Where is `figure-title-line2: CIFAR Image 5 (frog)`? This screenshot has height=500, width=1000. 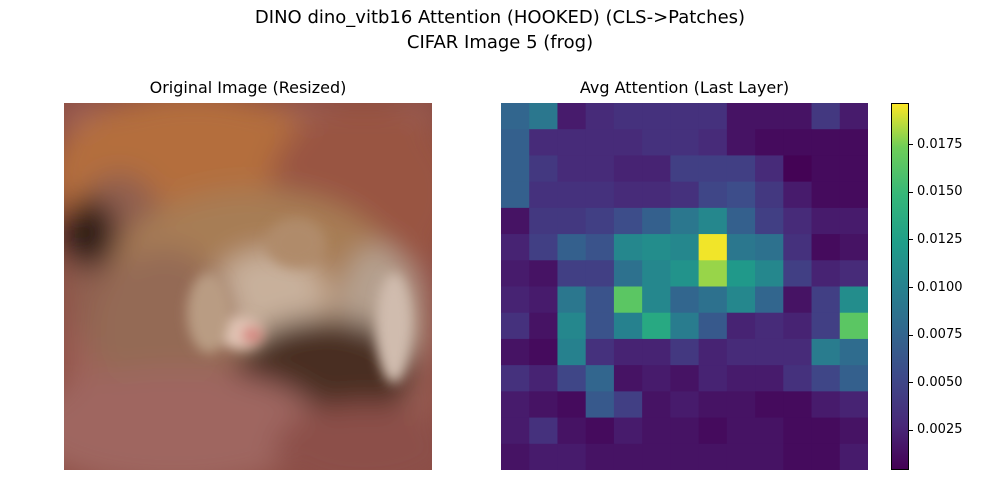
figure-title-line2: CIFAR Image 5 (frog) is located at coordinates (500, 42).